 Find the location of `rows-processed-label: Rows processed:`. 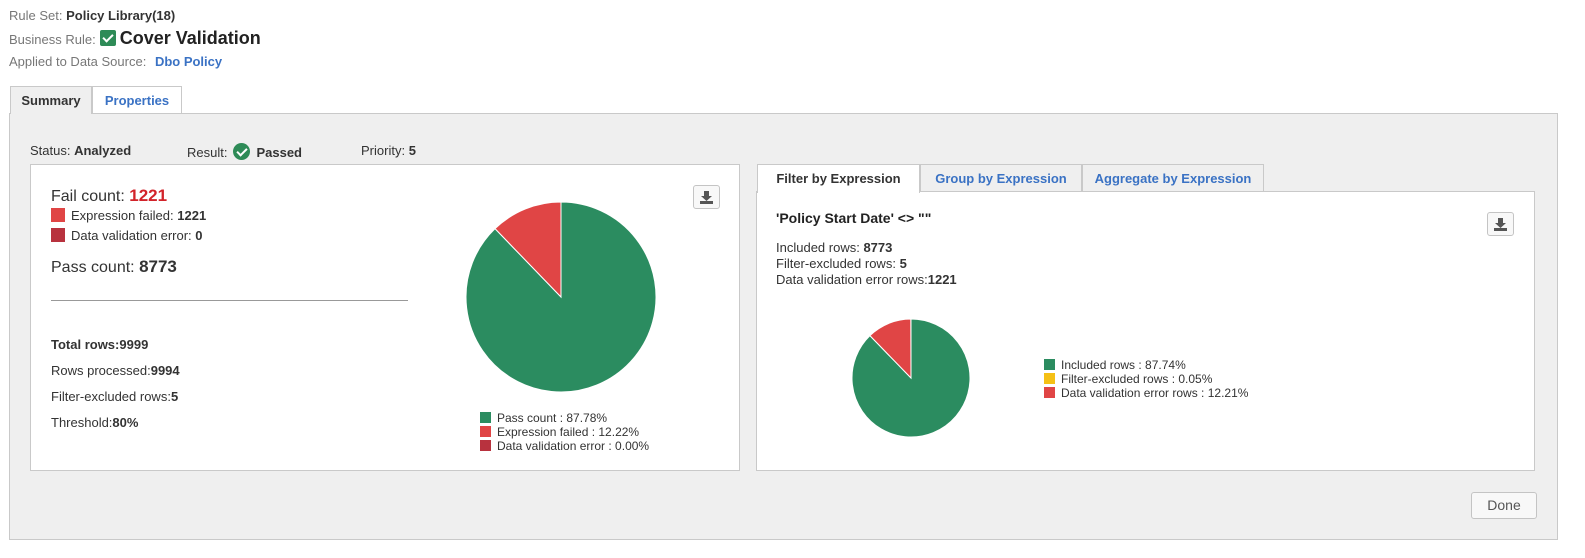

rows-processed-label: Rows processed: is located at coordinates (101, 370).